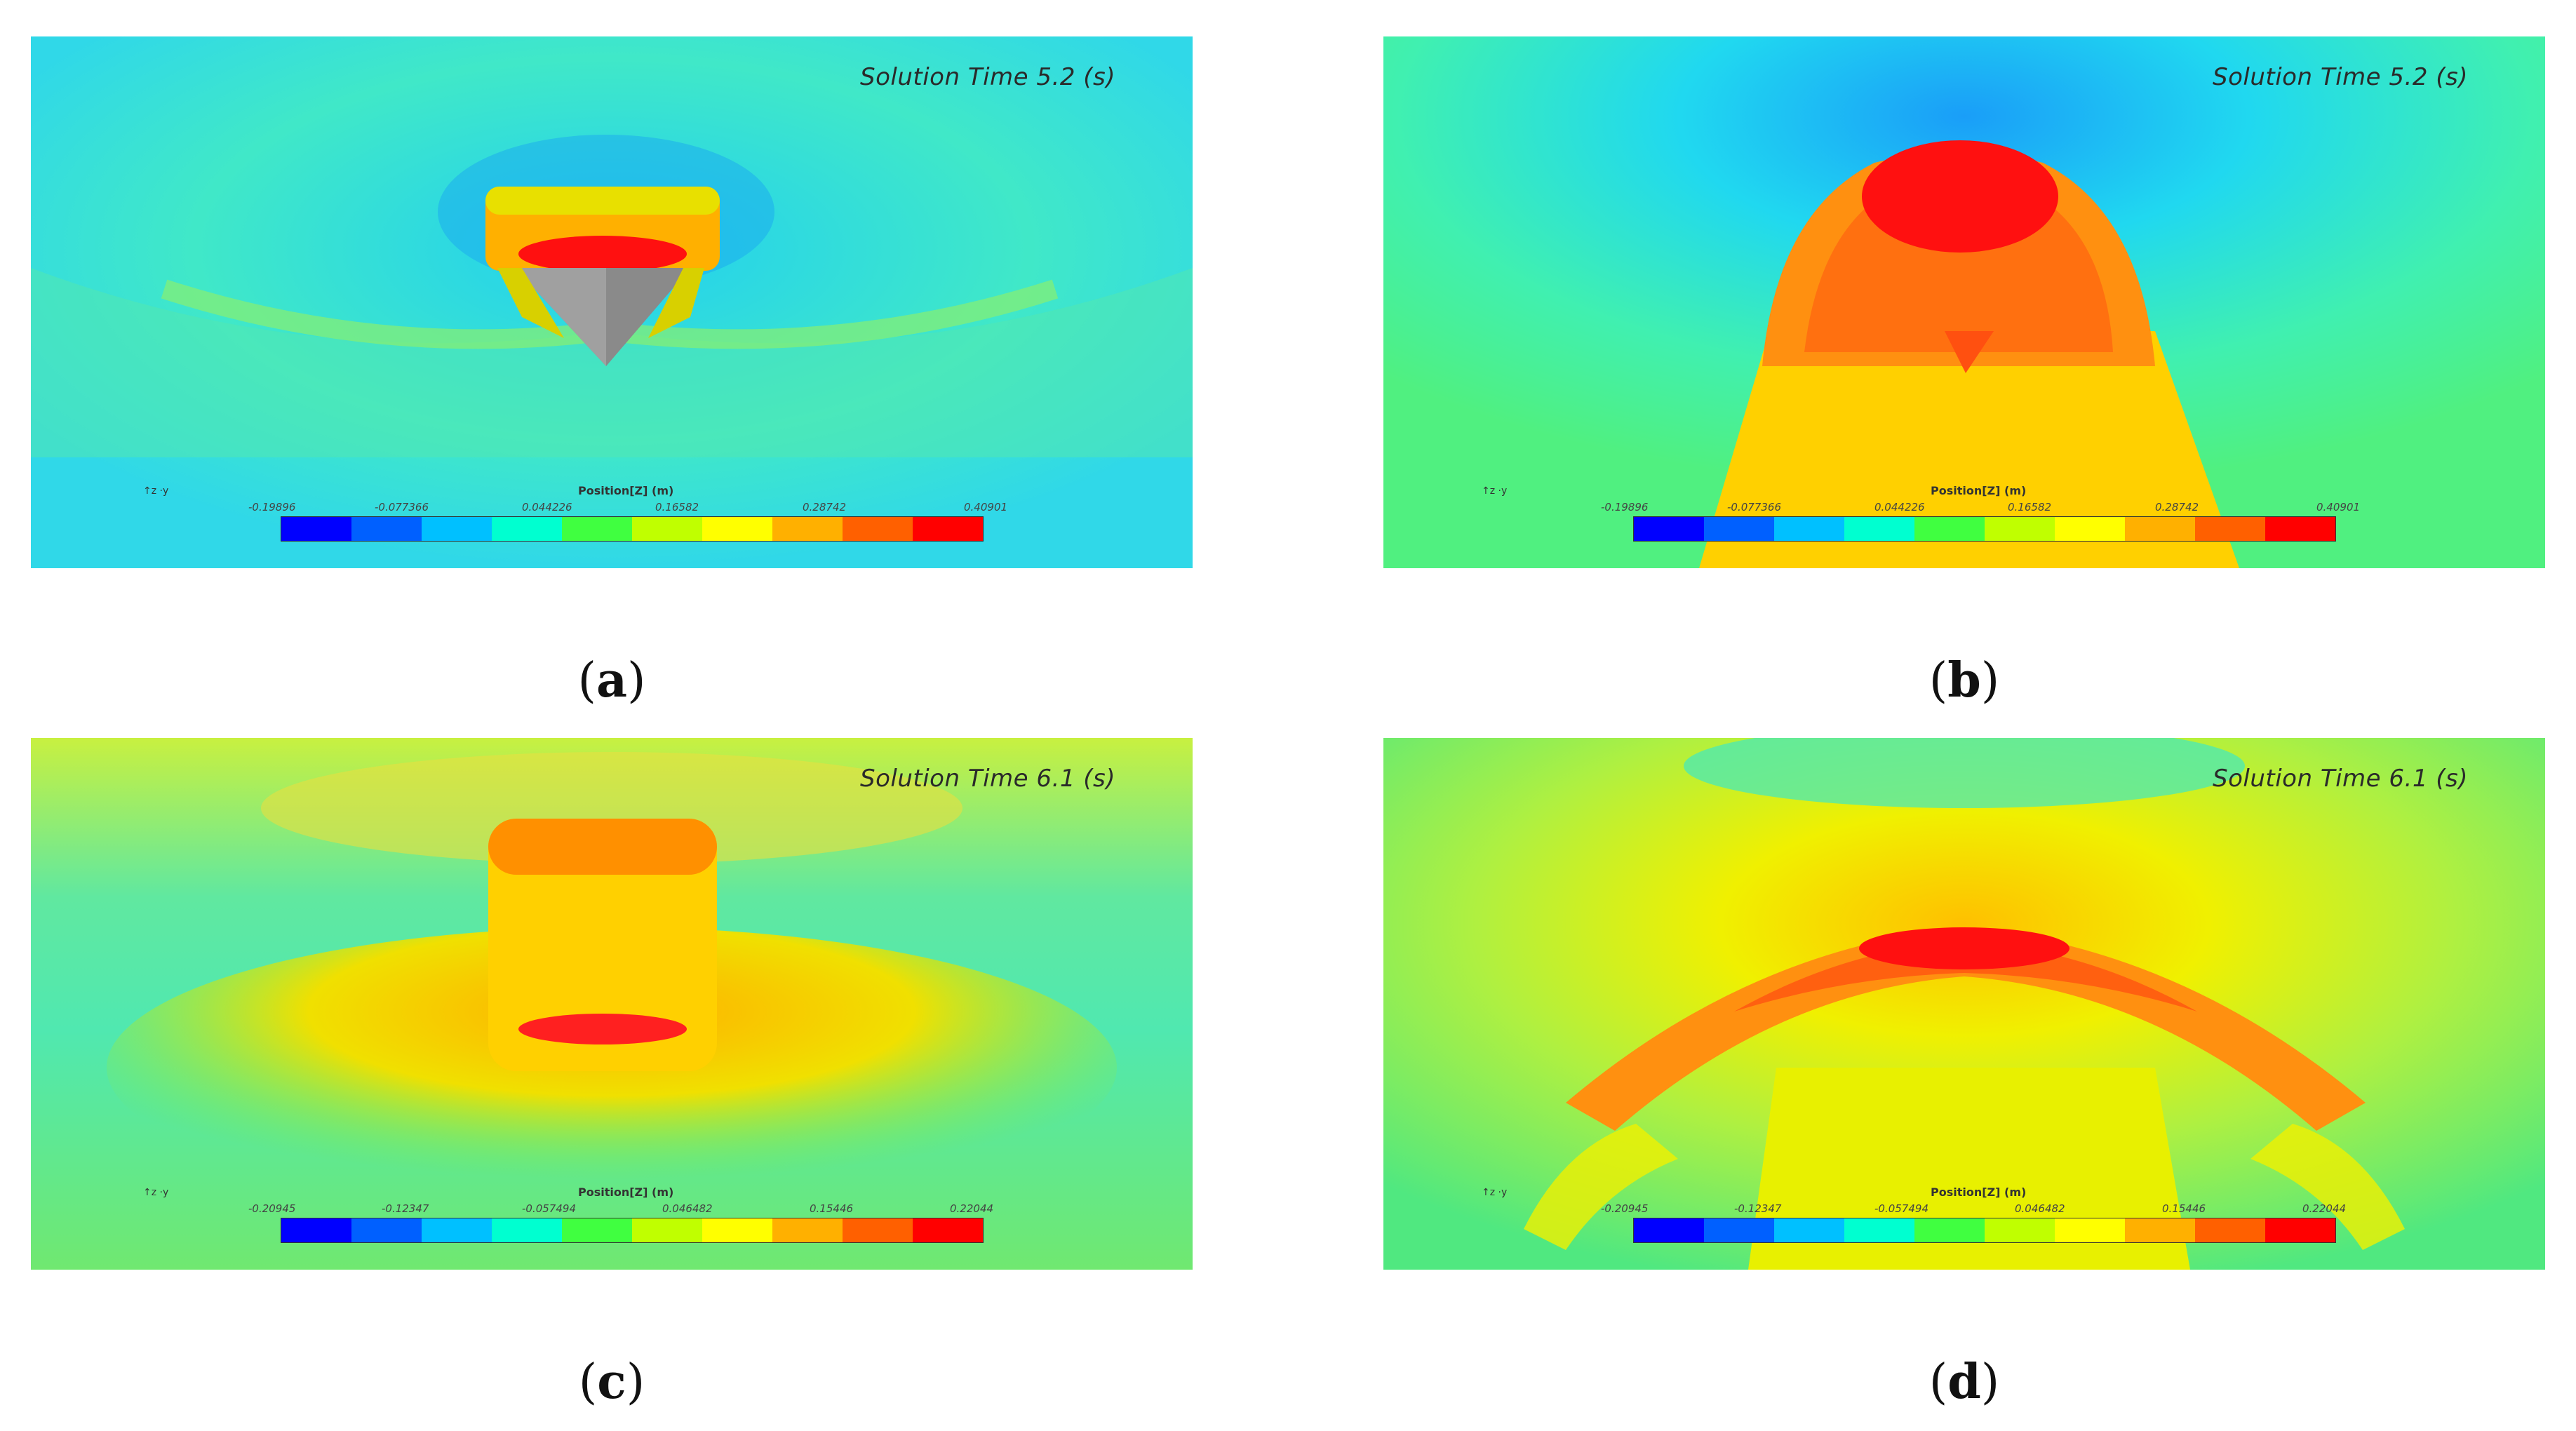  I want to click on caption-d: (d), so click(1964, 1382).